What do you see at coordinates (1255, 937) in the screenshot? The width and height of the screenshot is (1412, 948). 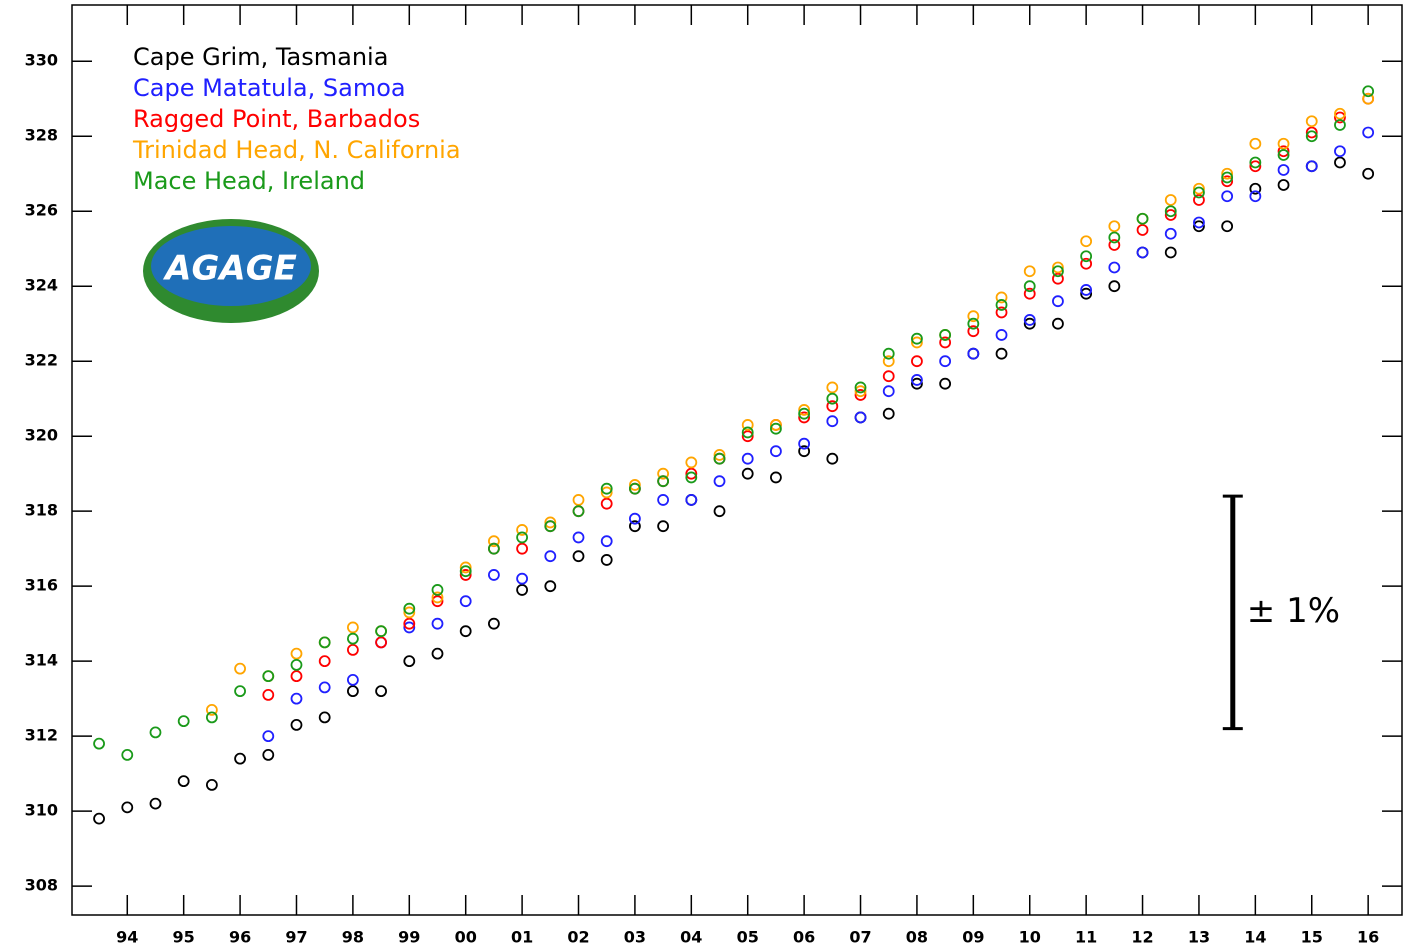 I see `x-tick-label: 14` at bounding box center [1255, 937].